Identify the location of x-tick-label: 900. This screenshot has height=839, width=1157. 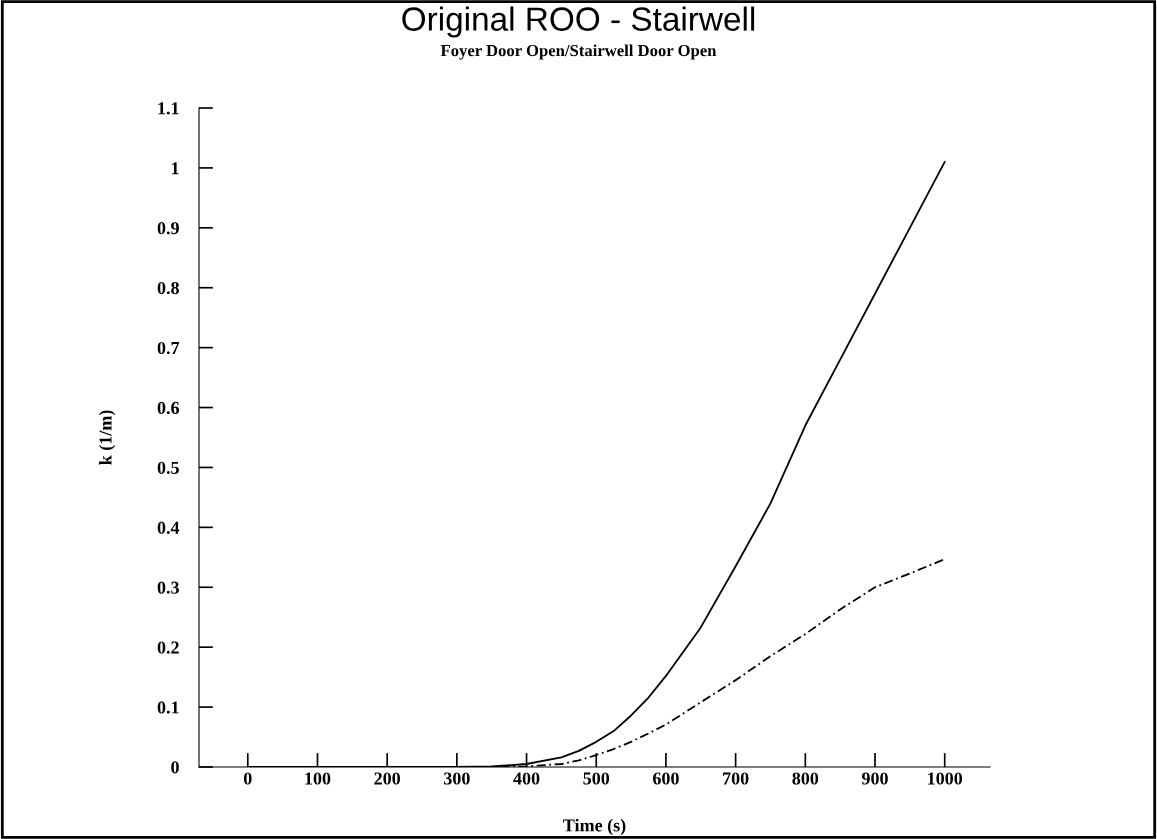
(874, 778).